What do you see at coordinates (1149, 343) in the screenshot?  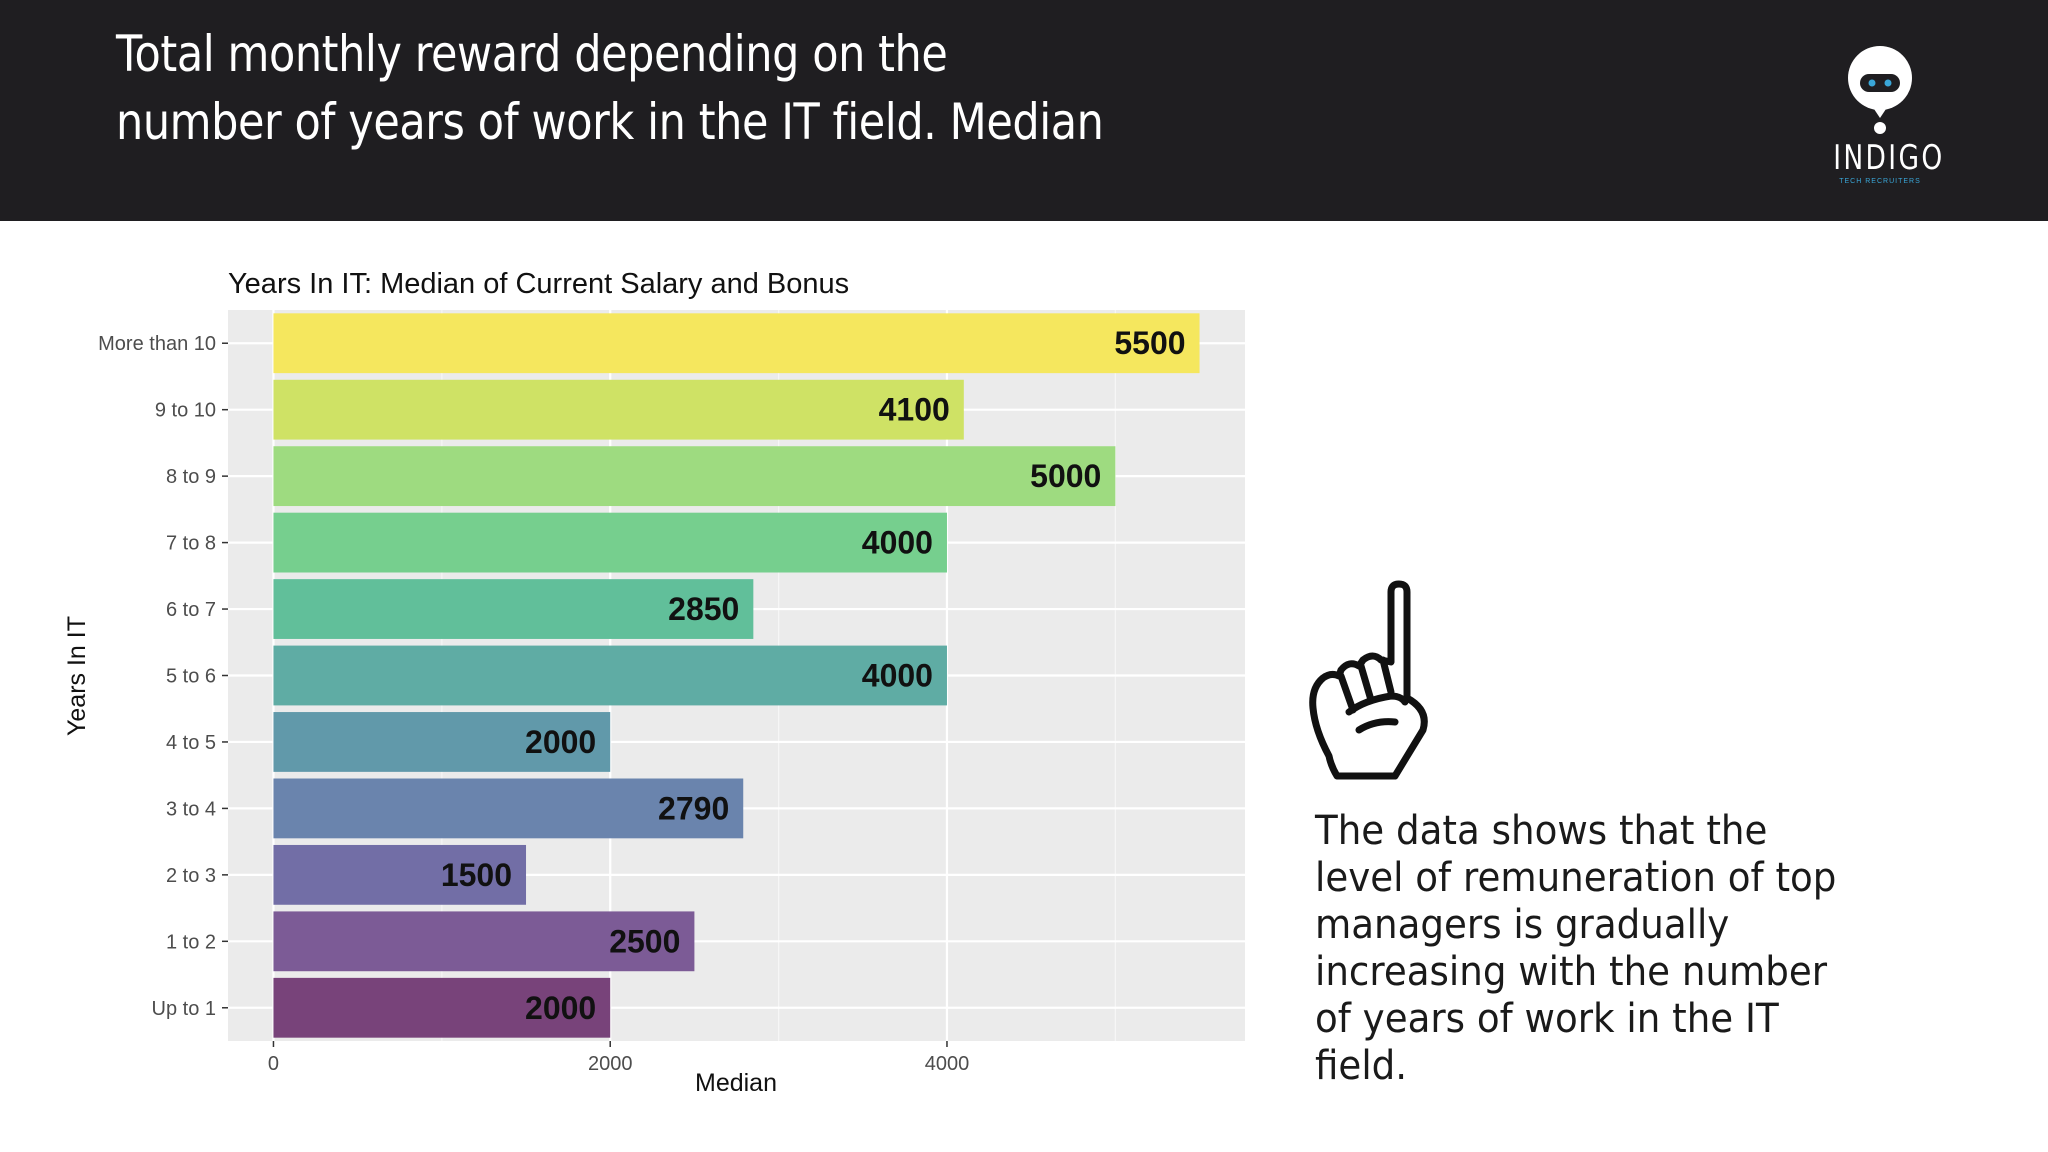 I see `bar-value-label: 5500` at bounding box center [1149, 343].